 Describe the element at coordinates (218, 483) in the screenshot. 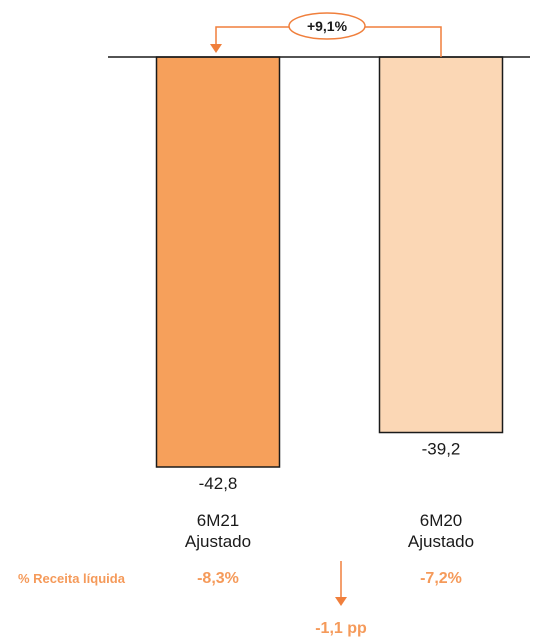

I see `bar-value-label: -42,8` at that location.